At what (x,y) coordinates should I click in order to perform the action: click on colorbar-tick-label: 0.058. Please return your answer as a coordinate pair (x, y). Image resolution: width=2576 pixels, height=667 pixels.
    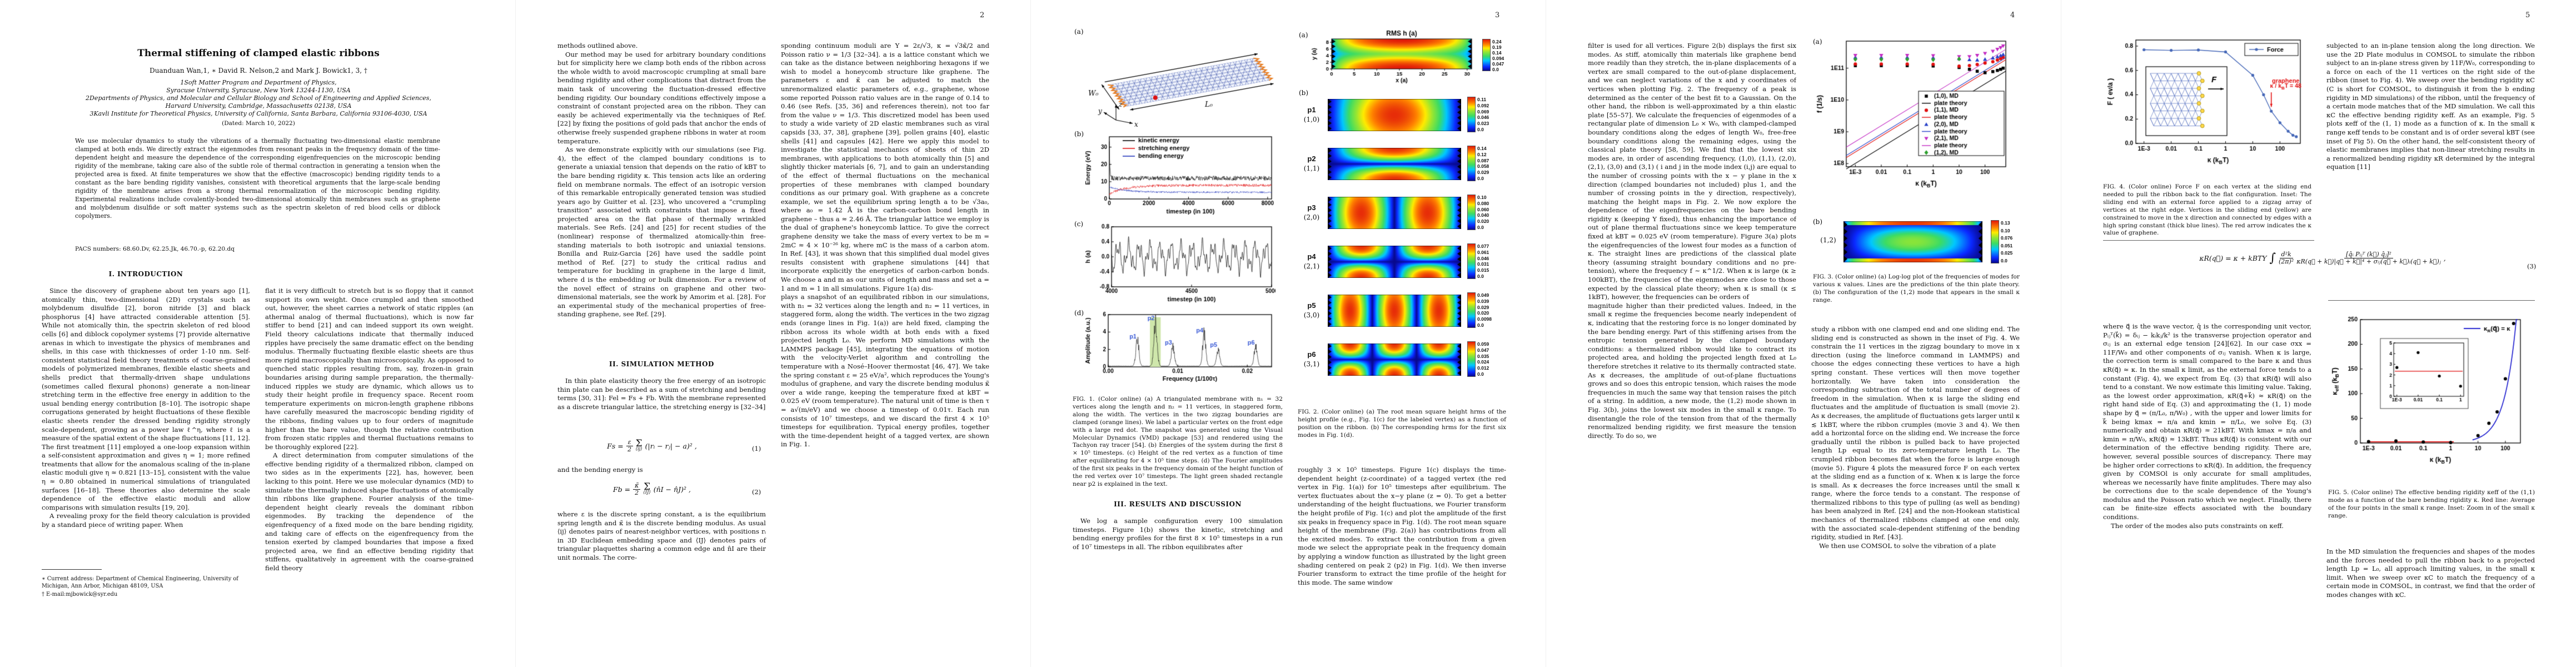
    Looking at the image, I should click on (1483, 166).